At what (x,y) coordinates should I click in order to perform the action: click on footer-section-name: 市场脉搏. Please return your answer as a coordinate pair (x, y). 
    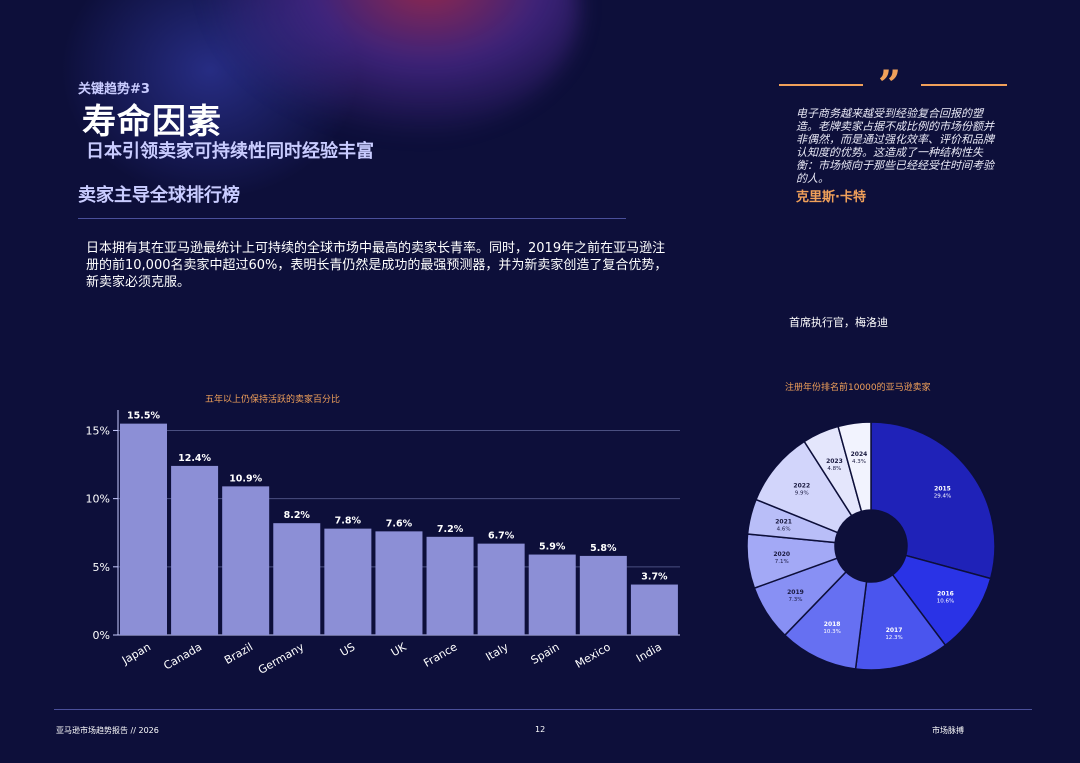
    Looking at the image, I should click on (948, 730).